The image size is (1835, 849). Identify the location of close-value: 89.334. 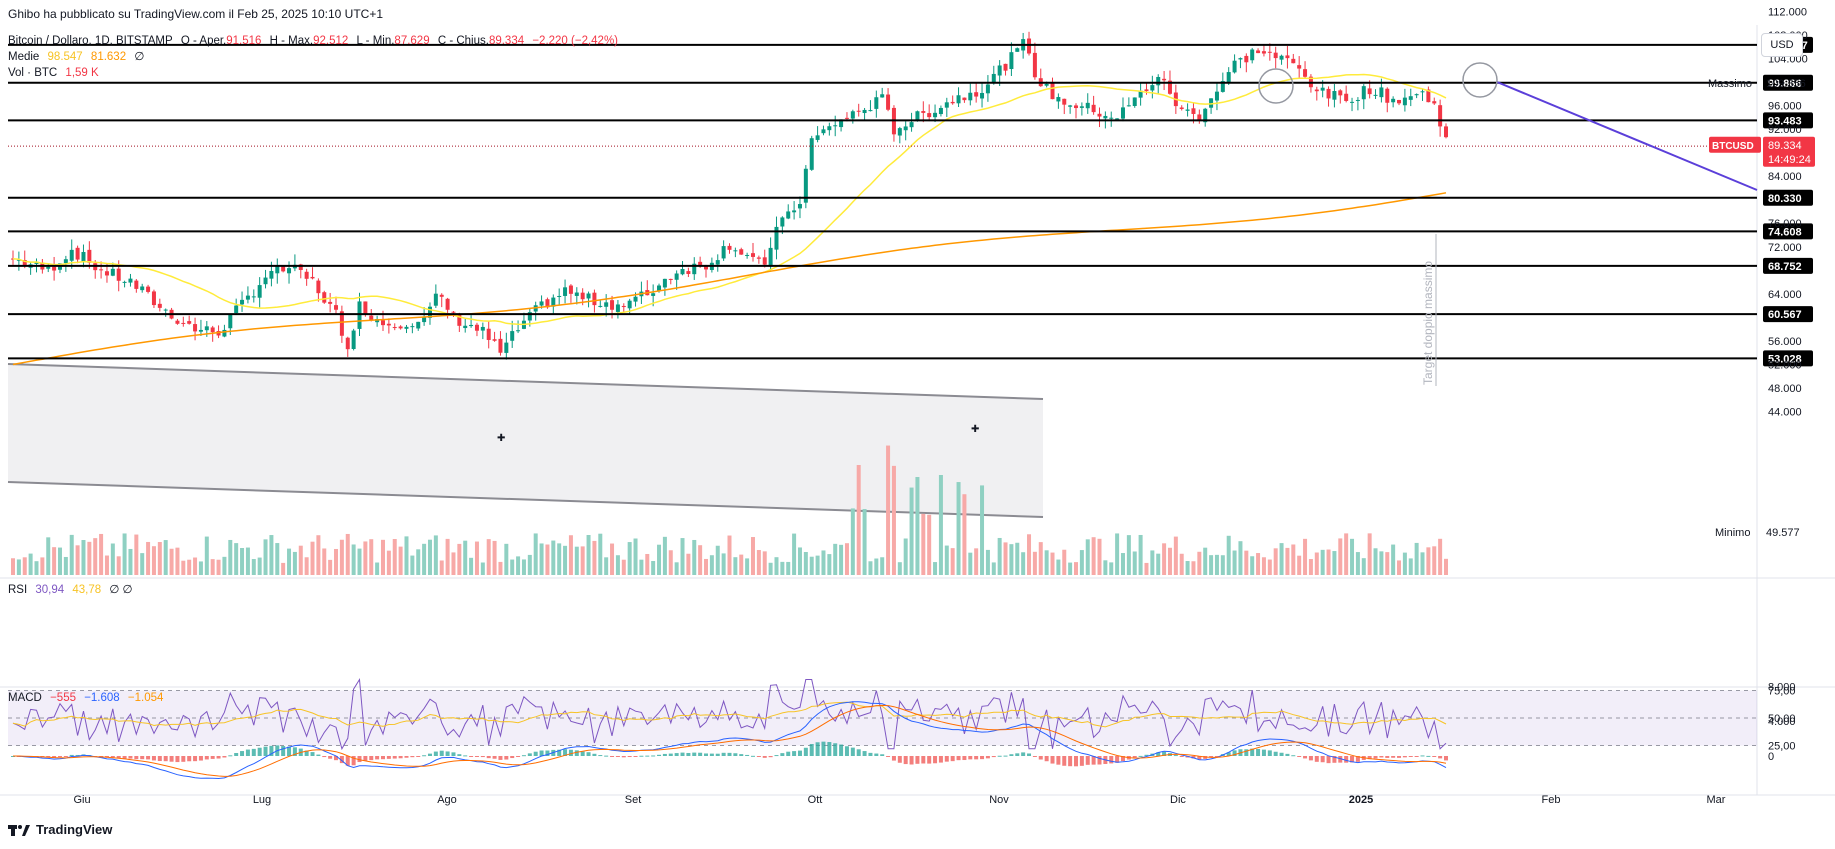
(506, 41).